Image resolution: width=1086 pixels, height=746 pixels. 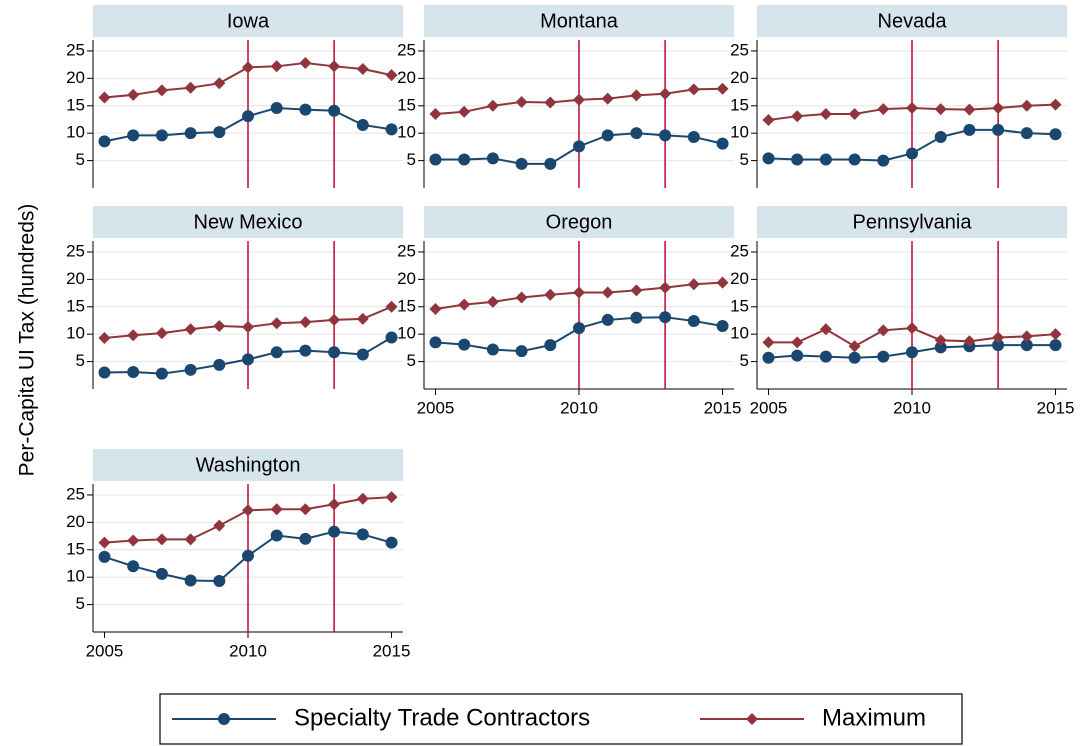 What do you see at coordinates (248, 222) in the screenshot?
I see `panel-title: New Mexico` at bounding box center [248, 222].